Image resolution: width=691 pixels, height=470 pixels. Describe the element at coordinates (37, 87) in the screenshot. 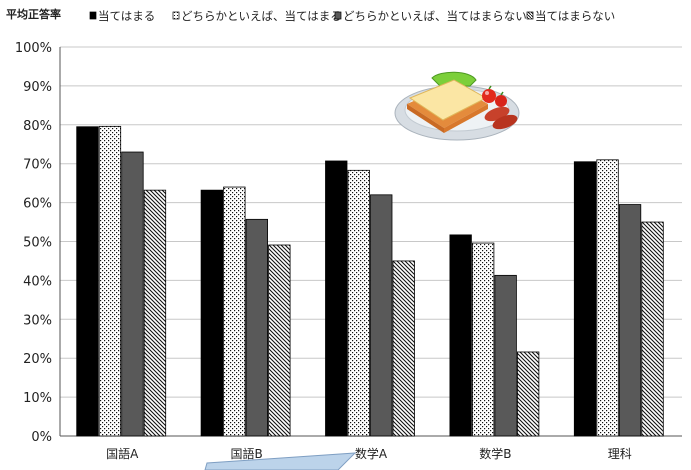

I see `y-tick-label: 90%` at that location.